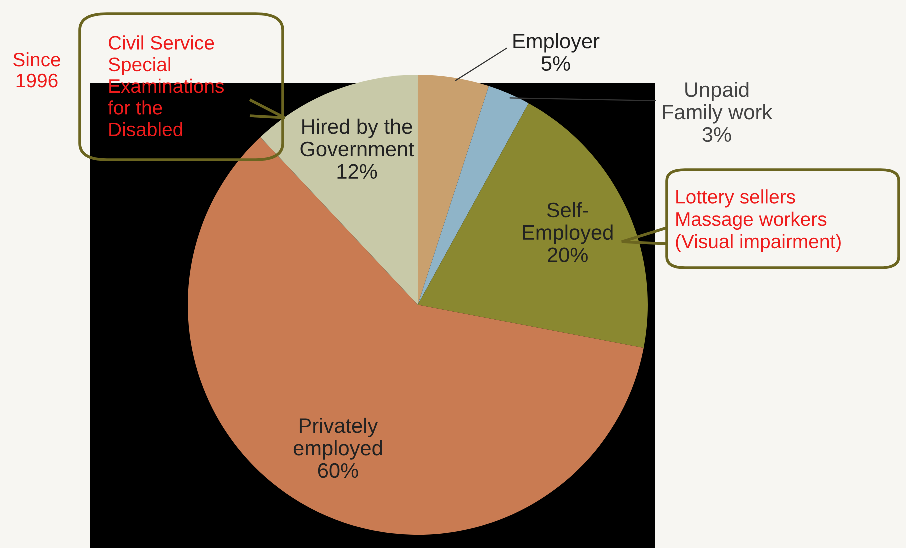 This screenshot has height=548, width=906. Describe the element at coordinates (338, 439) in the screenshot. I see `slice-label: Privately employed` at that location.